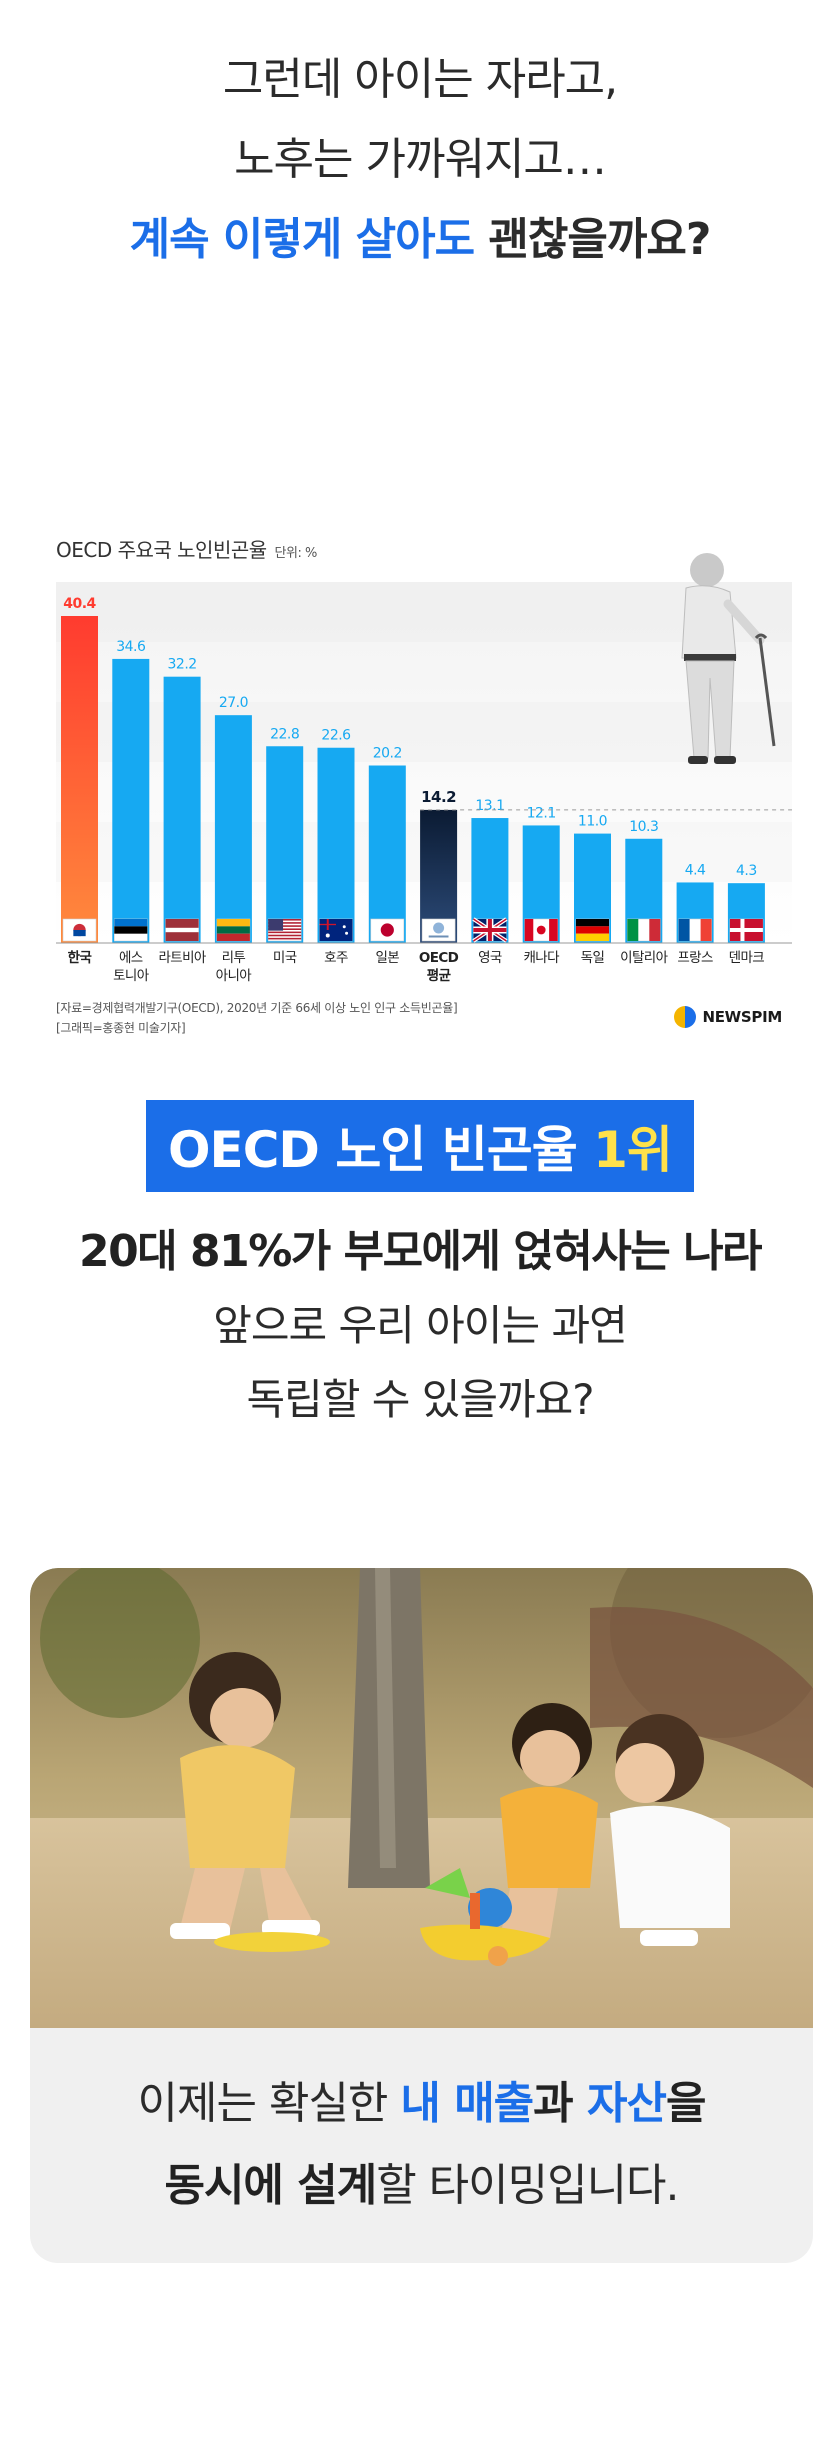 The image size is (840, 2439). I want to click on elderly-walker-illustration, so click(728, 658).